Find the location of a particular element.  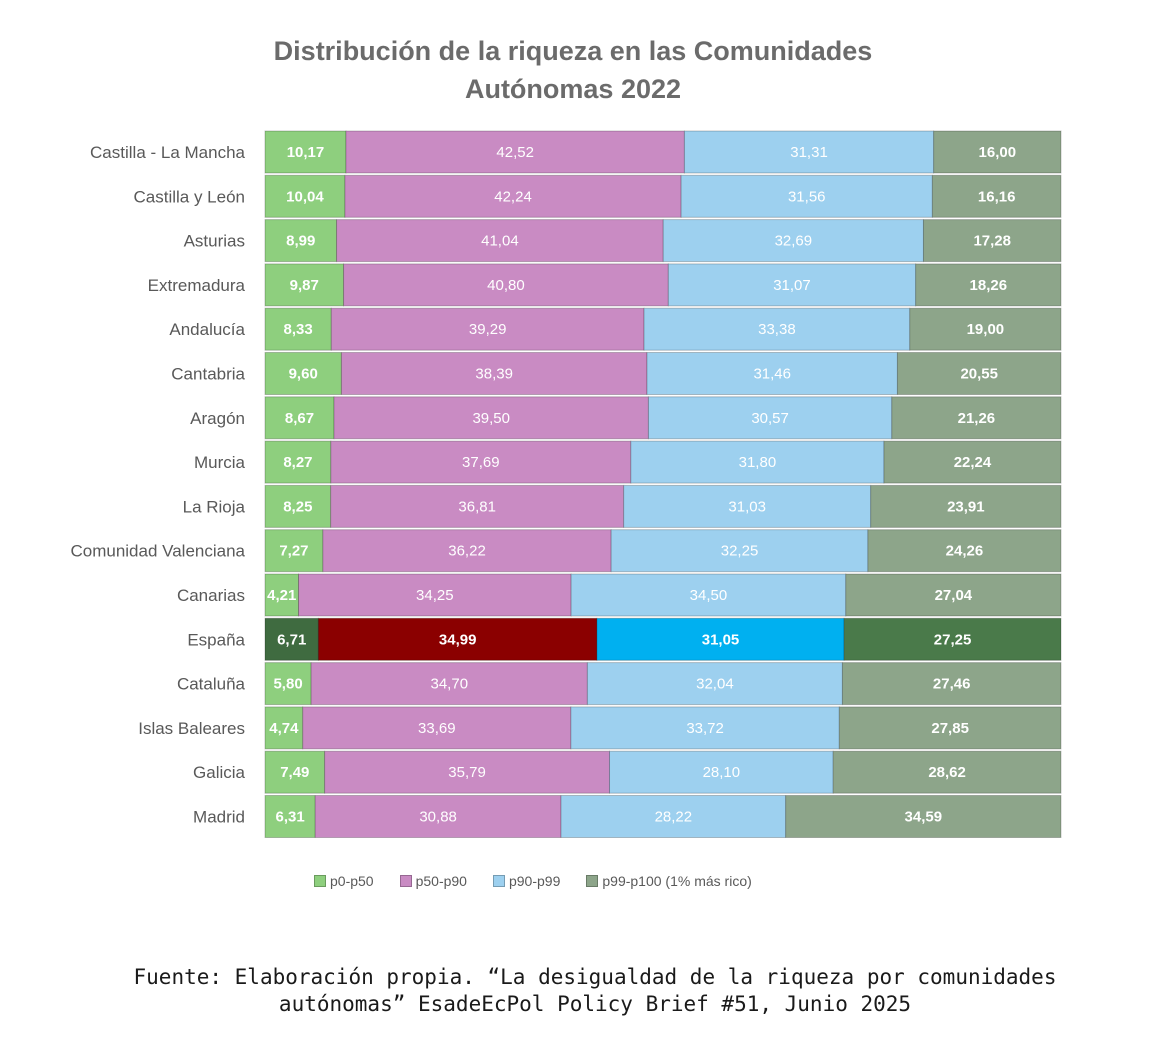

data-label-p90-p99-cantabria: 31,46 is located at coordinates (772, 374).